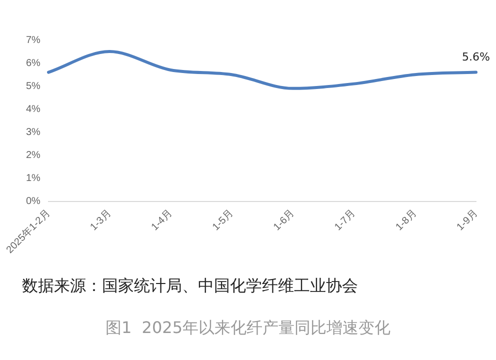  I want to click on x-tick-label: 1-8月, so click(406, 221).